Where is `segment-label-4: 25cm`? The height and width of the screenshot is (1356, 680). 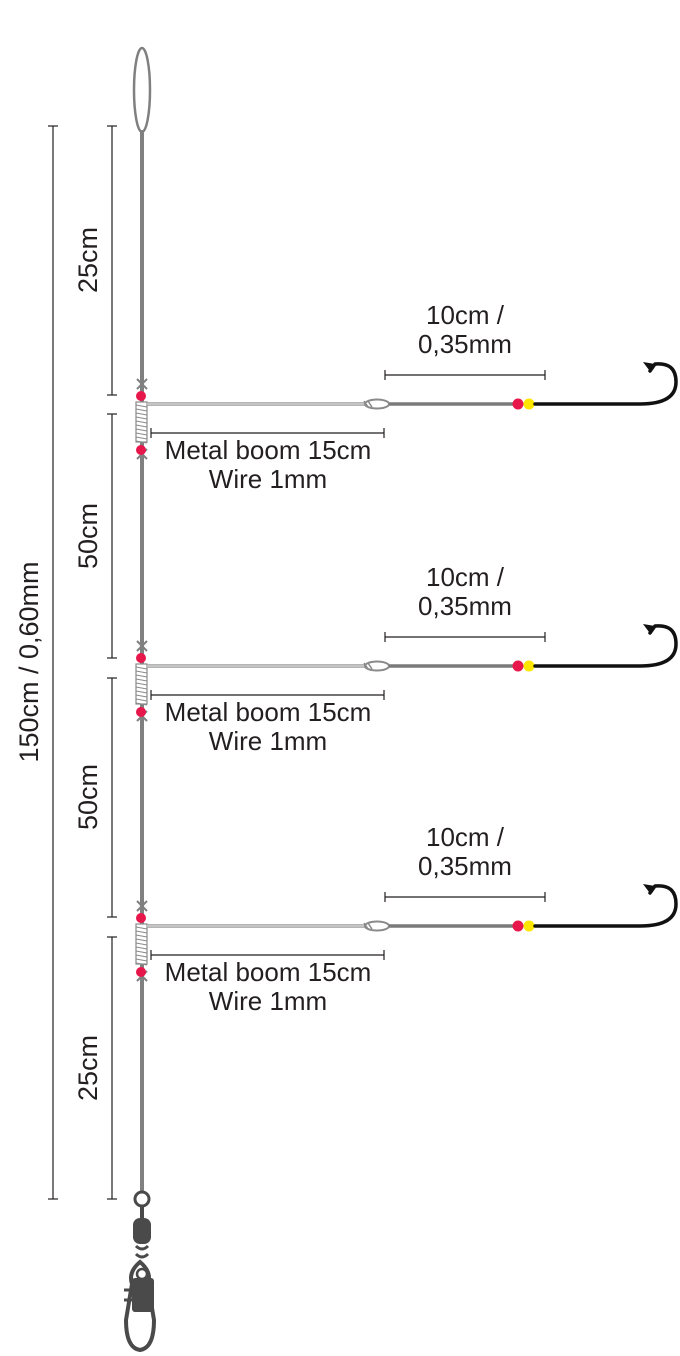
segment-label-4: 25cm is located at coordinates (88, 1068).